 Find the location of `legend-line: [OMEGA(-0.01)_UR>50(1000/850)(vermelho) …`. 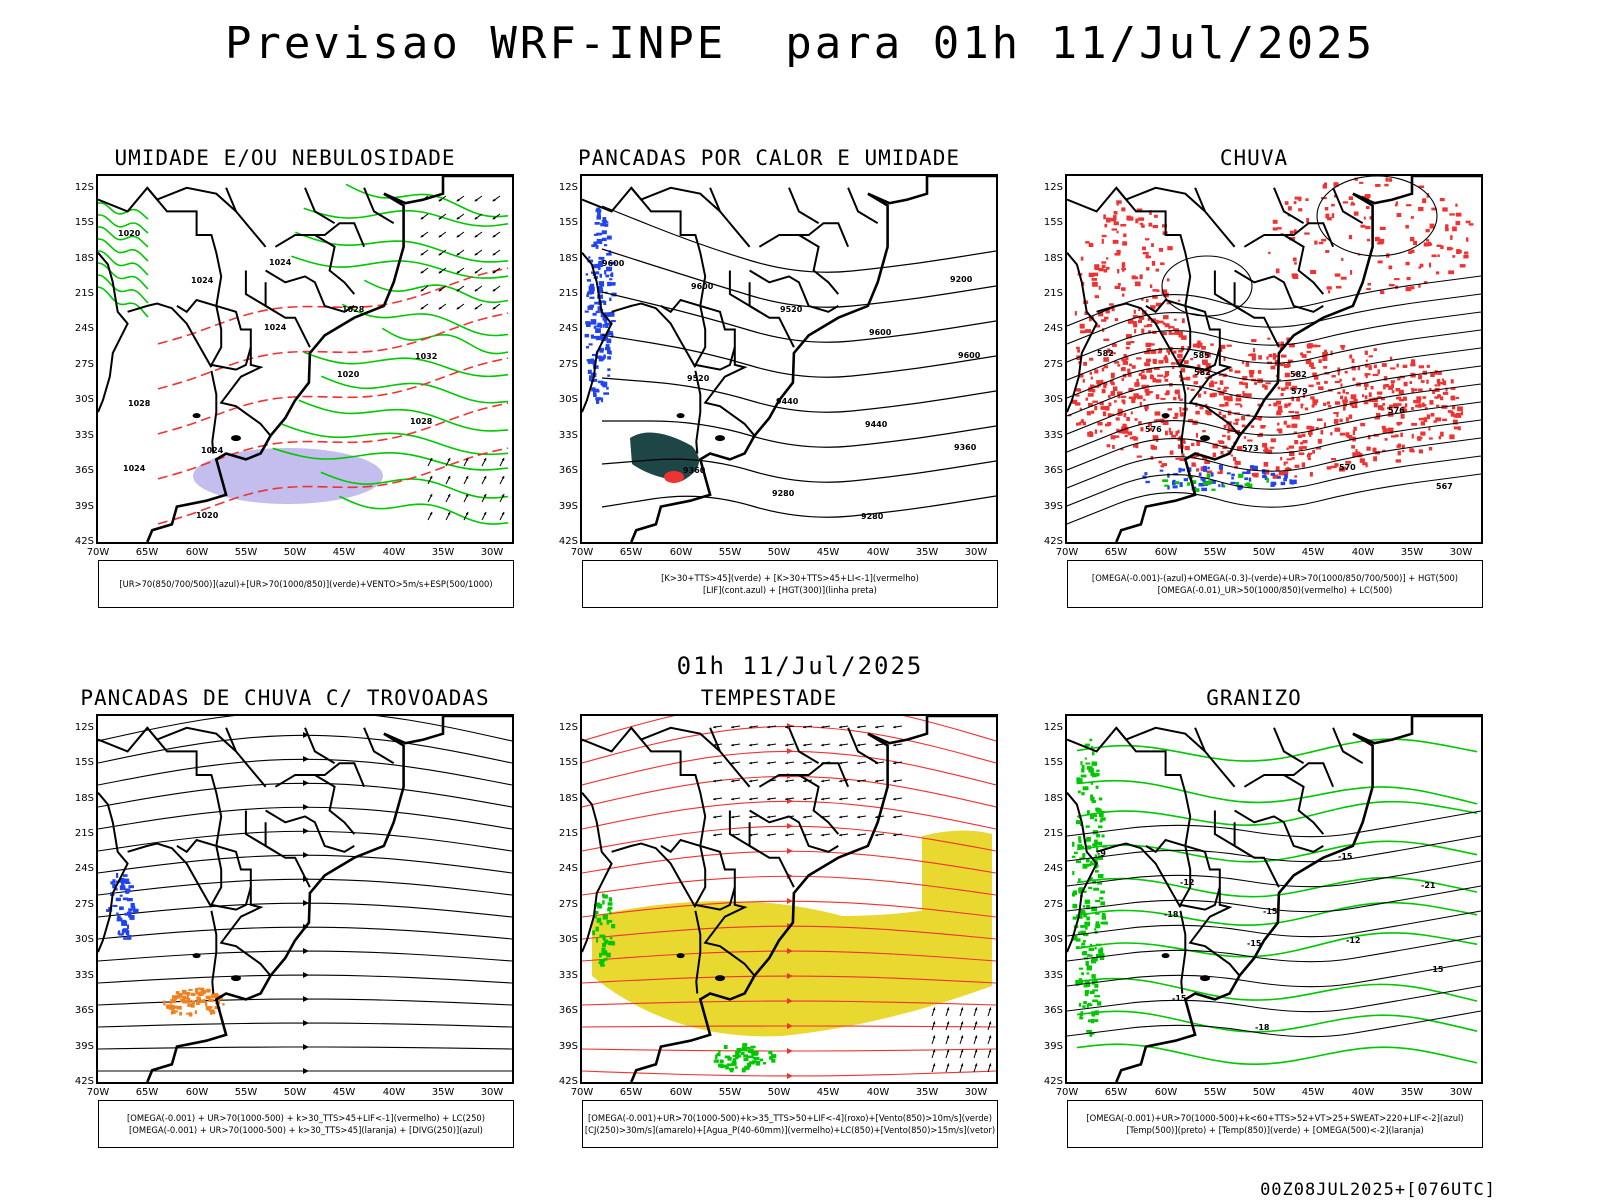

legend-line: [OMEGA(-0.01)_UR>50(1000/850)(vermelho) … is located at coordinates (1275, 590).